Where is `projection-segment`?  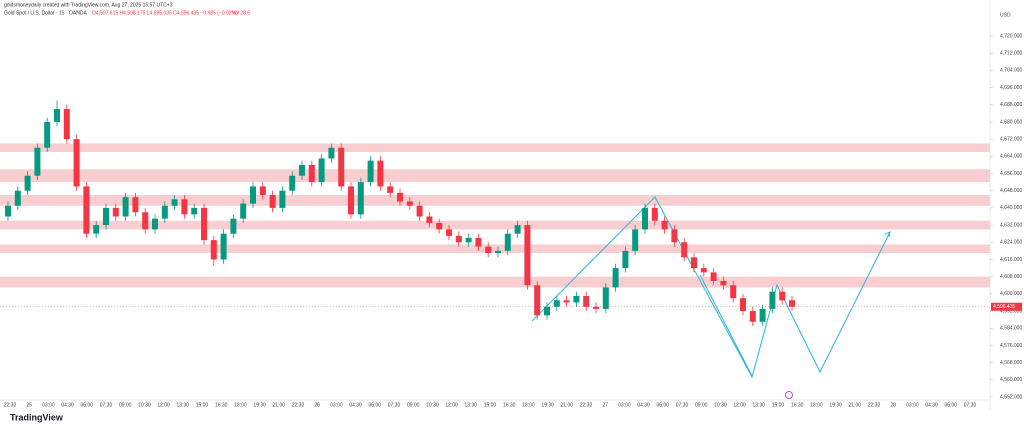
projection-segment is located at coordinates (726, 325).